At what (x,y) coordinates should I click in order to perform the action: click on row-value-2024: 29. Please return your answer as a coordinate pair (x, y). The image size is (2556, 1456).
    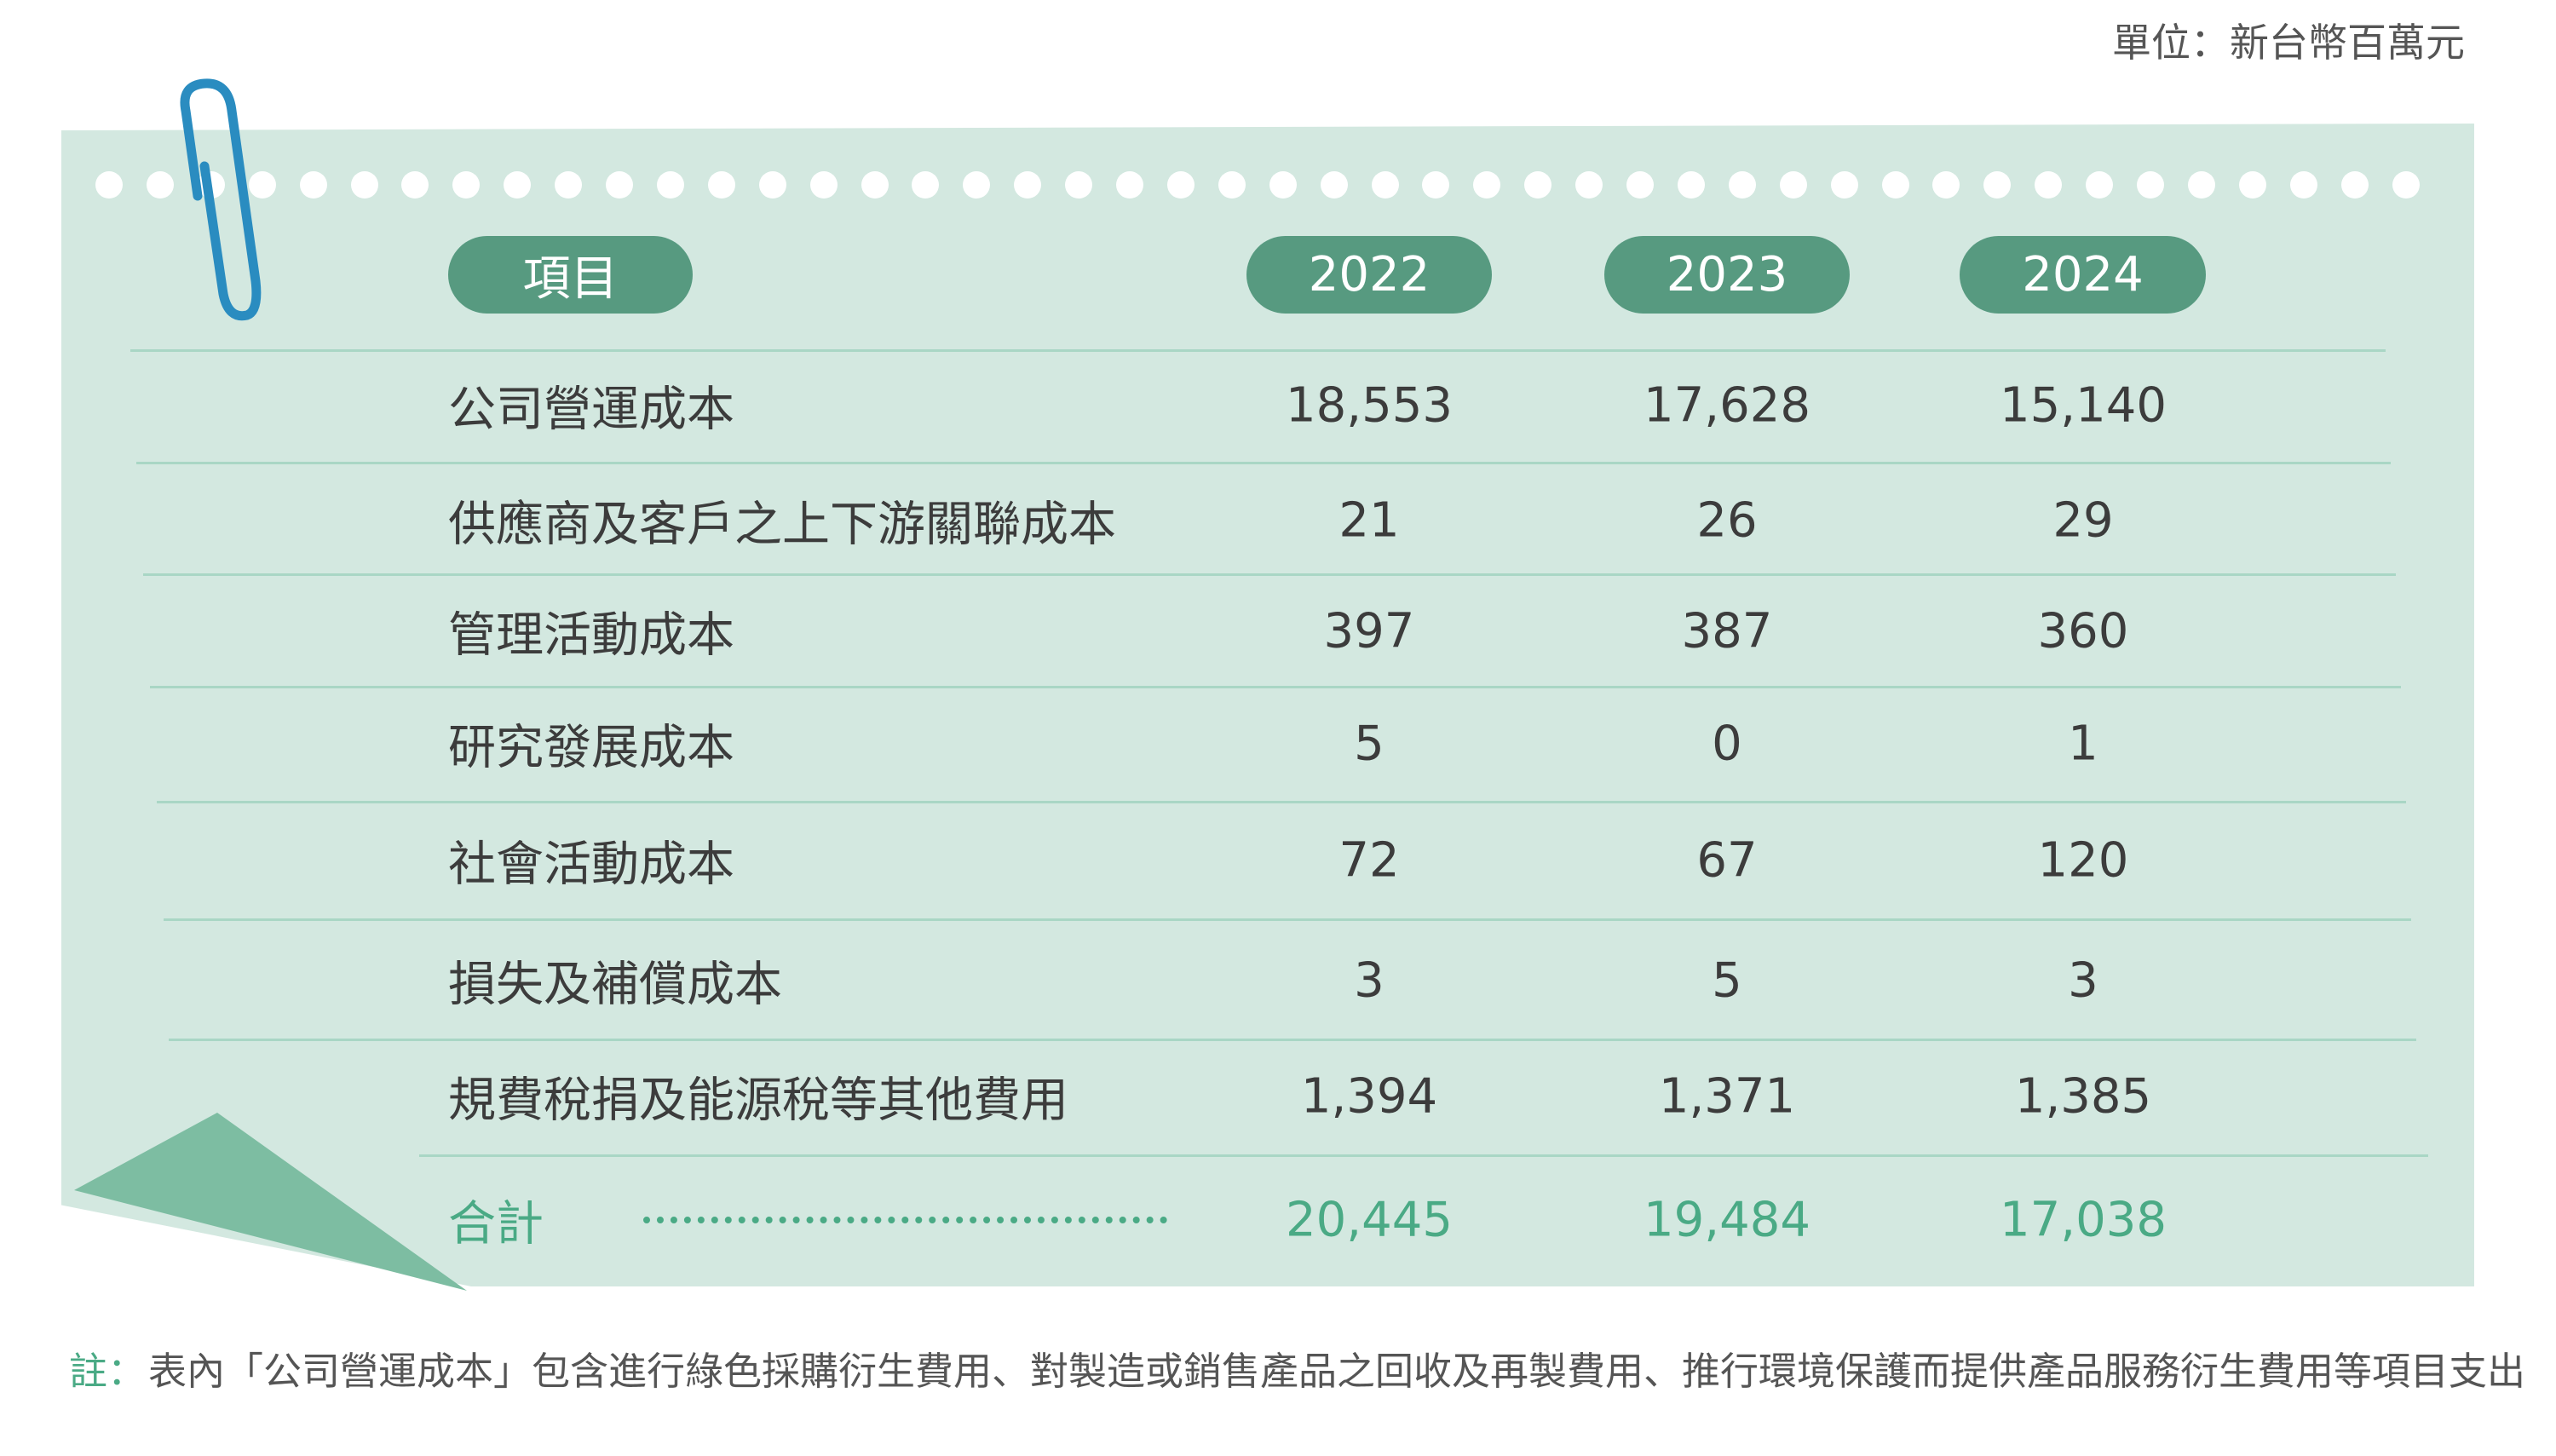
    Looking at the image, I should click on (2083, 520).